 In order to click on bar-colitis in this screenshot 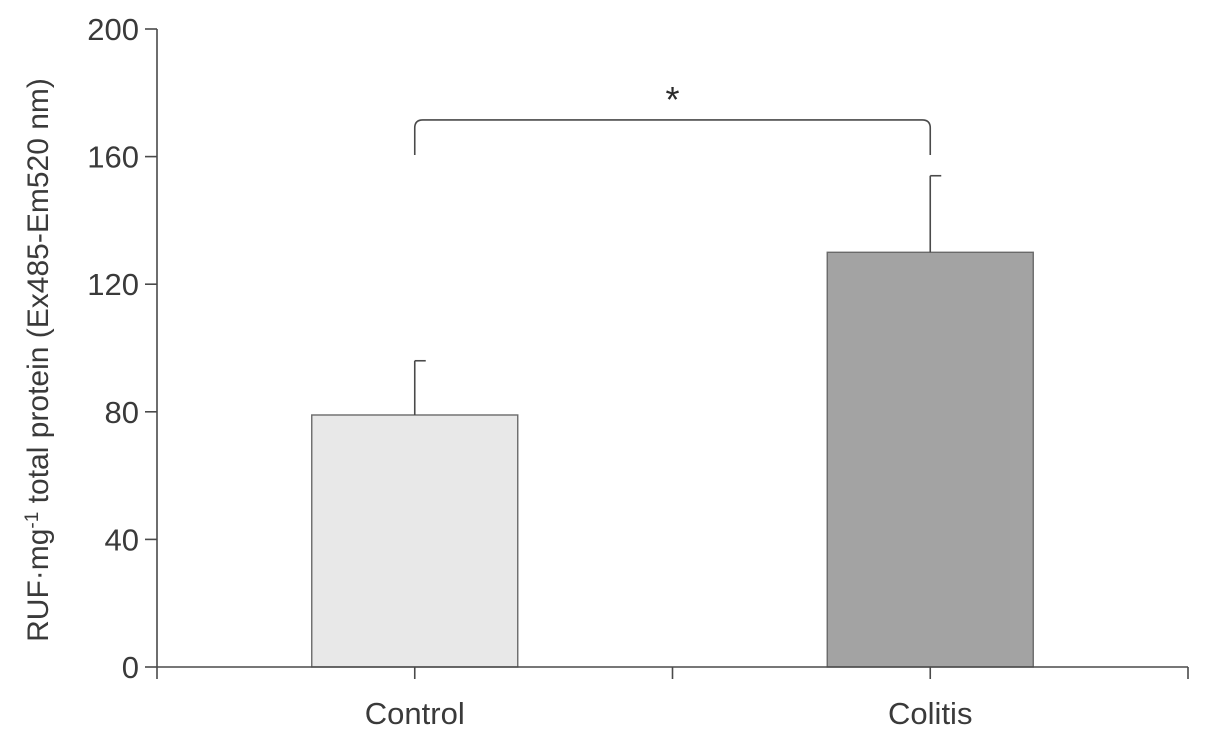, I will do `click(930, 459)`.